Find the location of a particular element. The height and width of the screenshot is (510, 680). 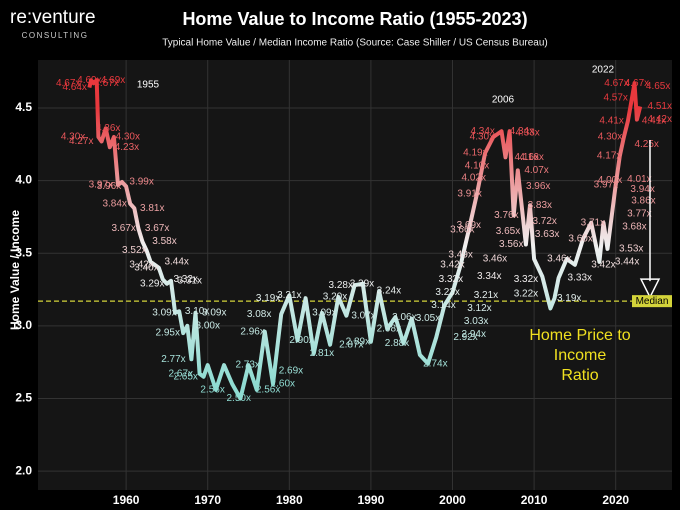

x-tick-label: 2000 is located at coordinates (452, 500).